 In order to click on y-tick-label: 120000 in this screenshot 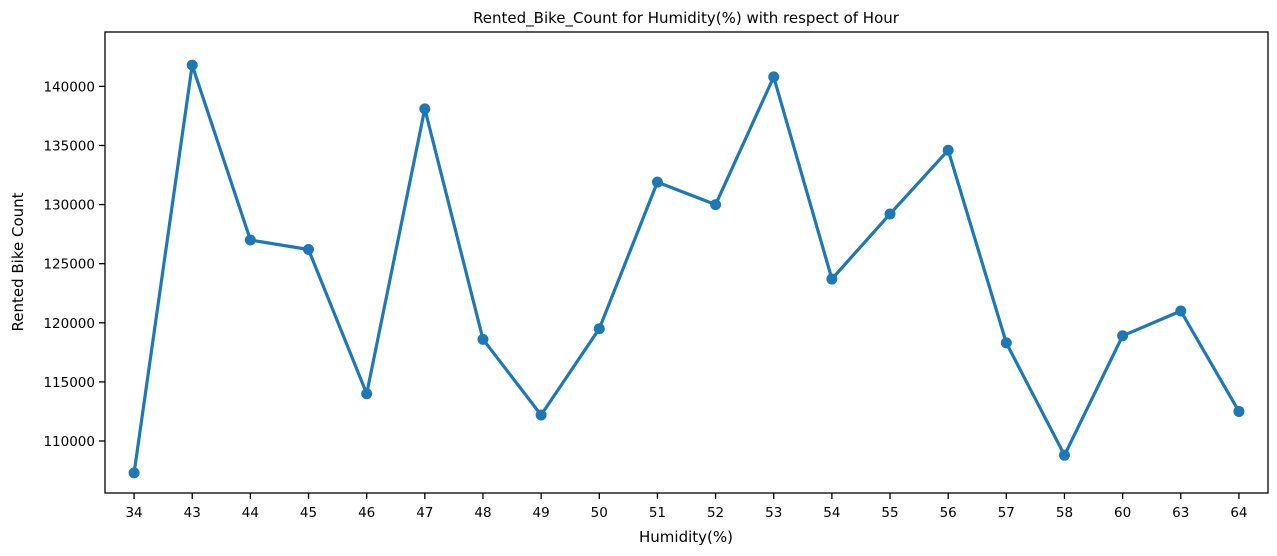, I will do `click(69, 324)`.